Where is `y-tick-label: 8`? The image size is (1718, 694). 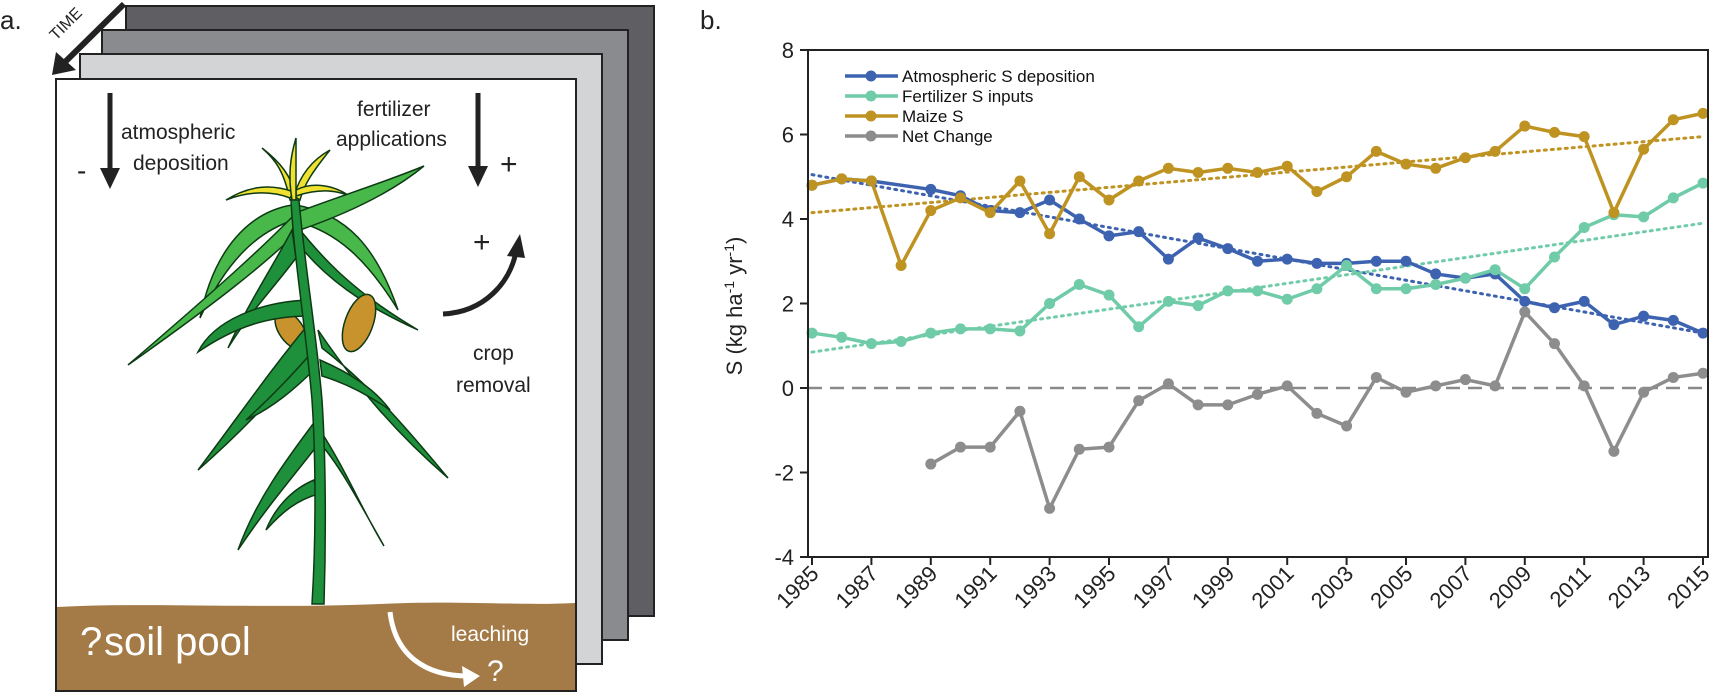
y-tick-label: 8 is located at coordinates (788, 50).